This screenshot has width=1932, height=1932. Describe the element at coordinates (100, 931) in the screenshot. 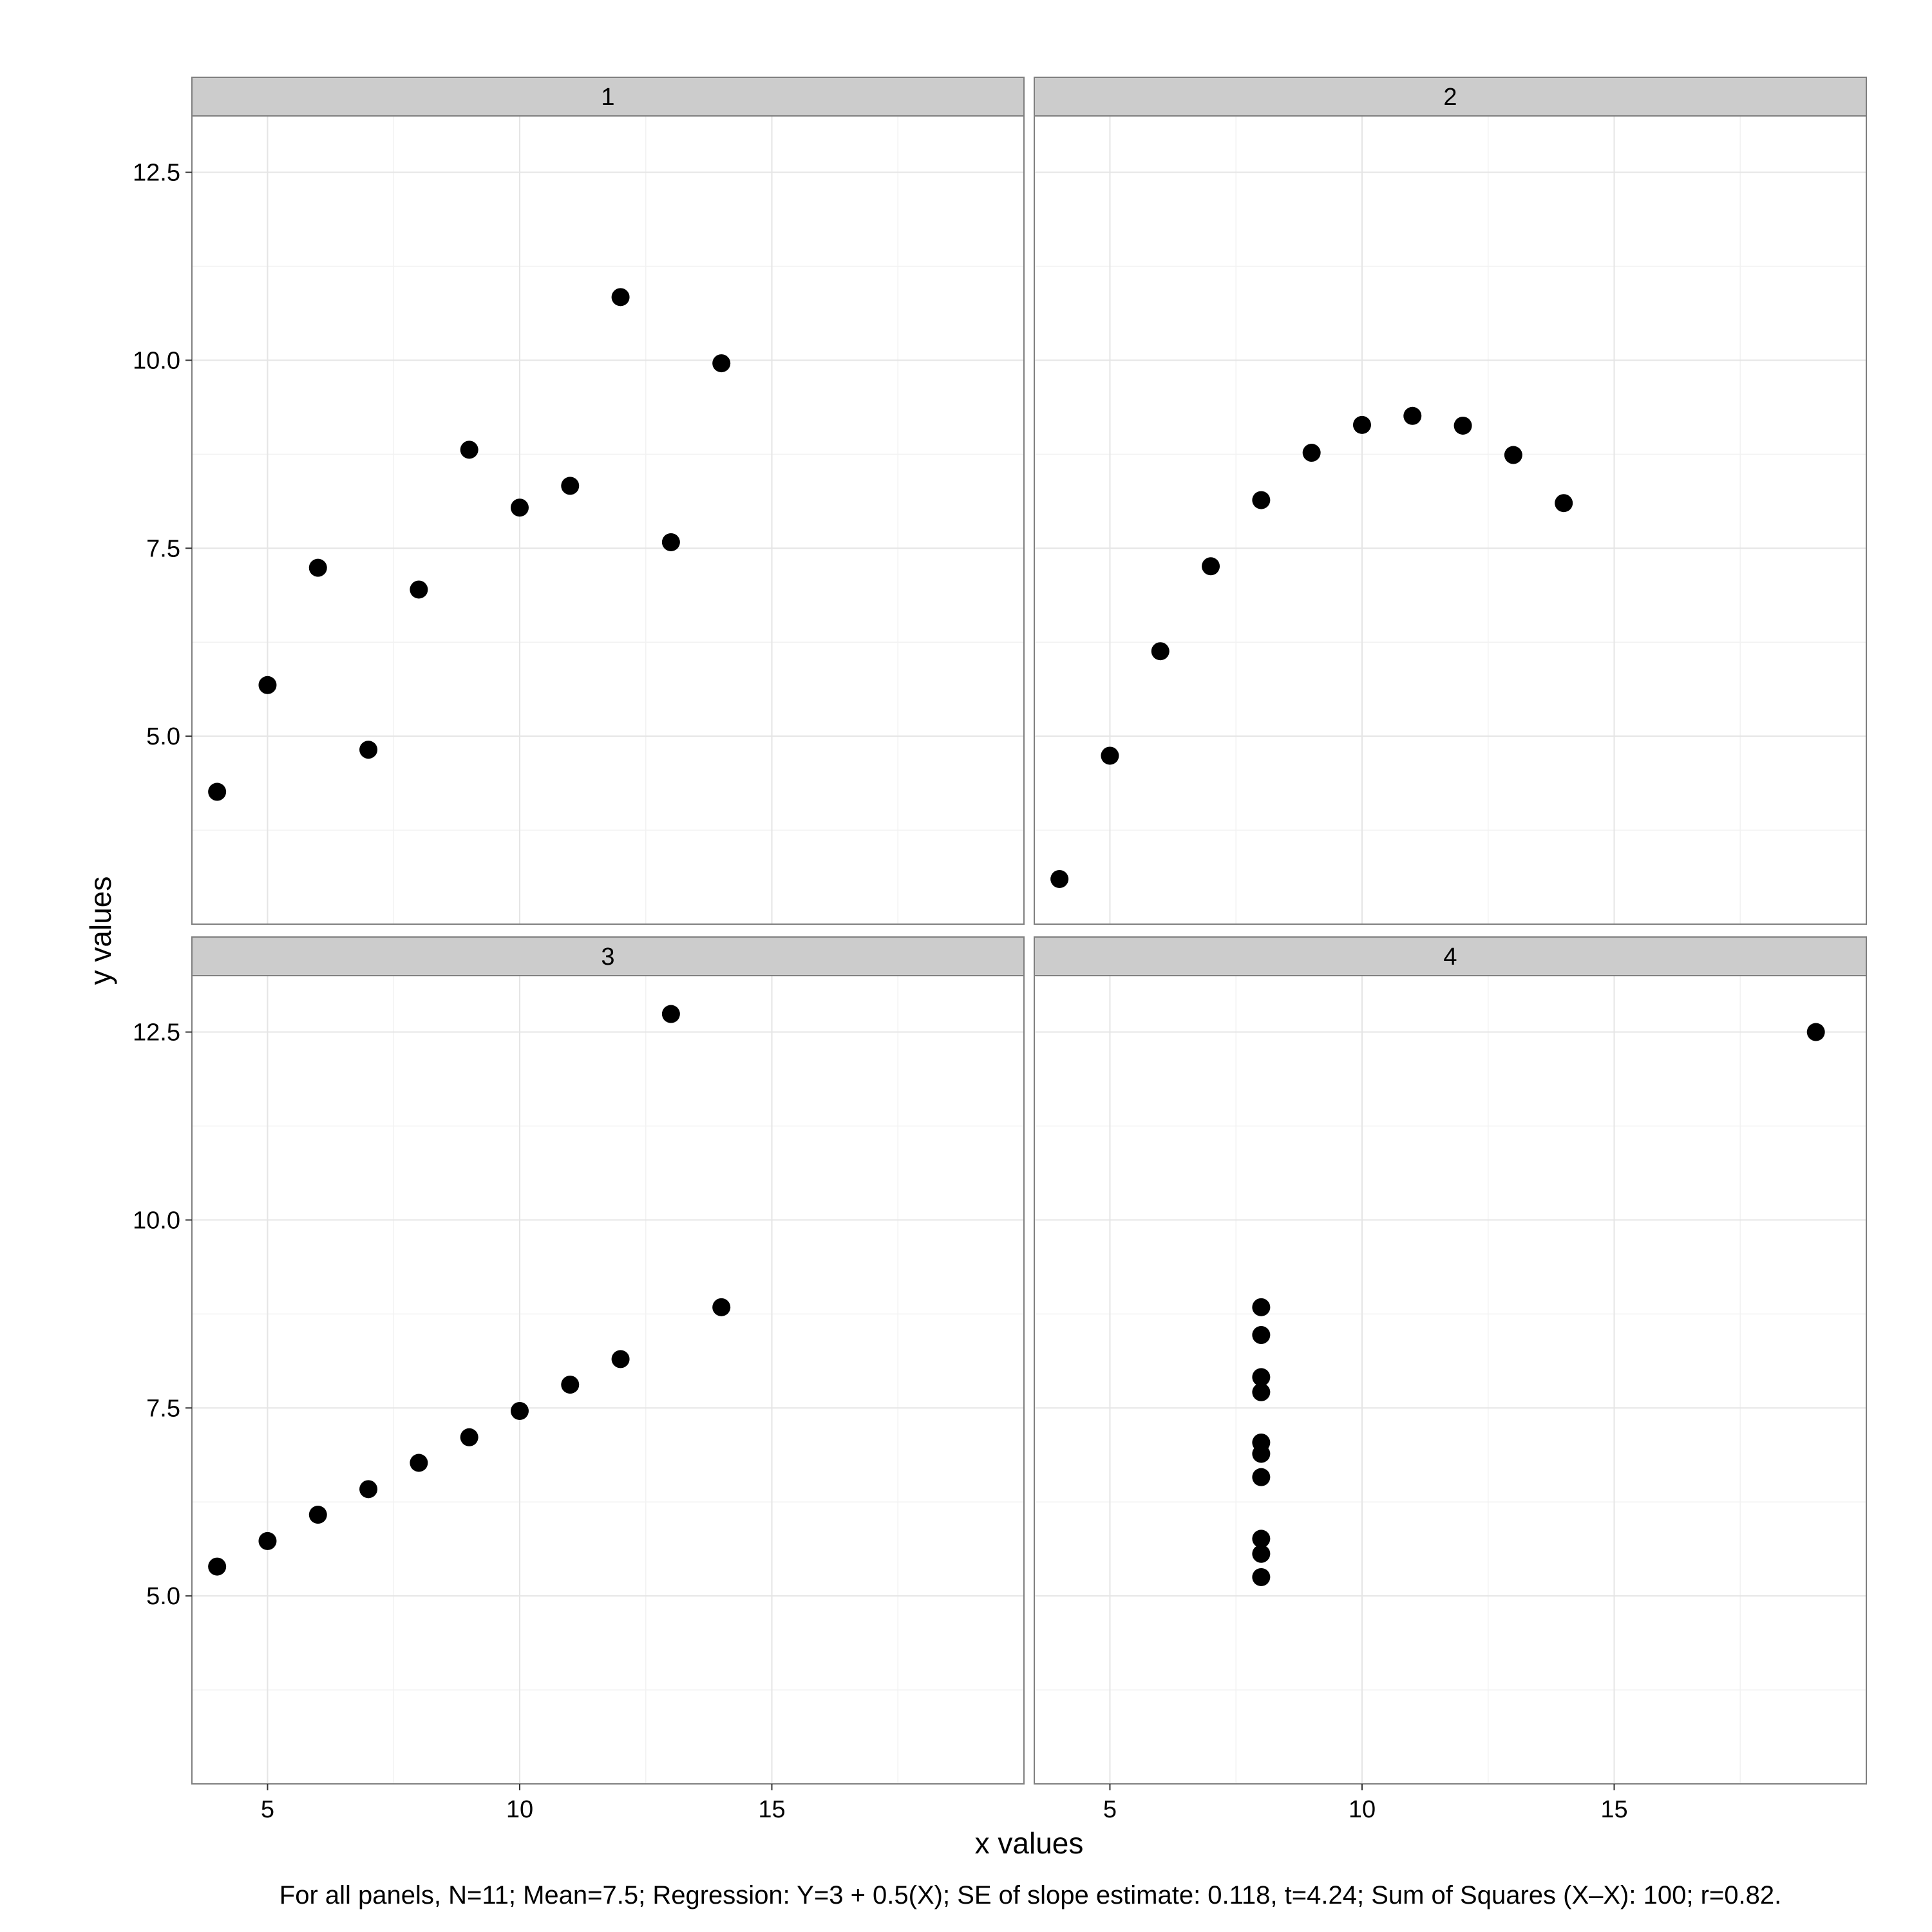

I see `y-axis-title: y values` at that location.